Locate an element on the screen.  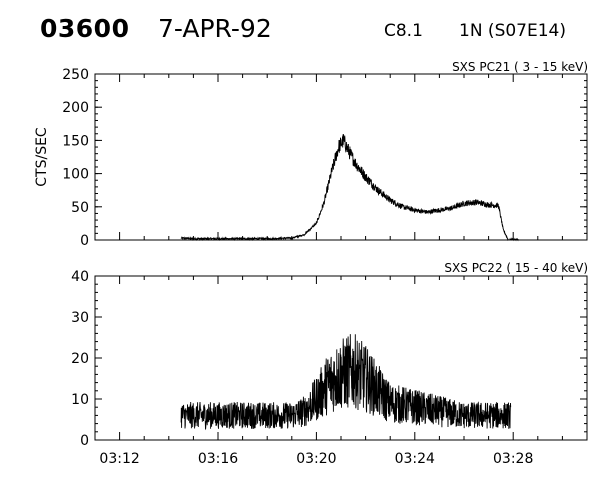
y-tick-label: 100 is located at coordinates (75, 175).